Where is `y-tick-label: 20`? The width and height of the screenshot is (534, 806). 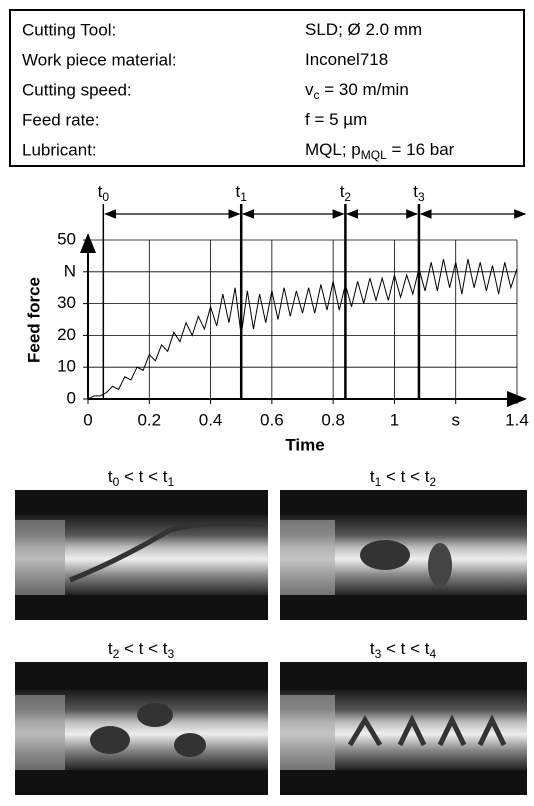
y-tick-label: 20 is located at coordinates (66, 334).